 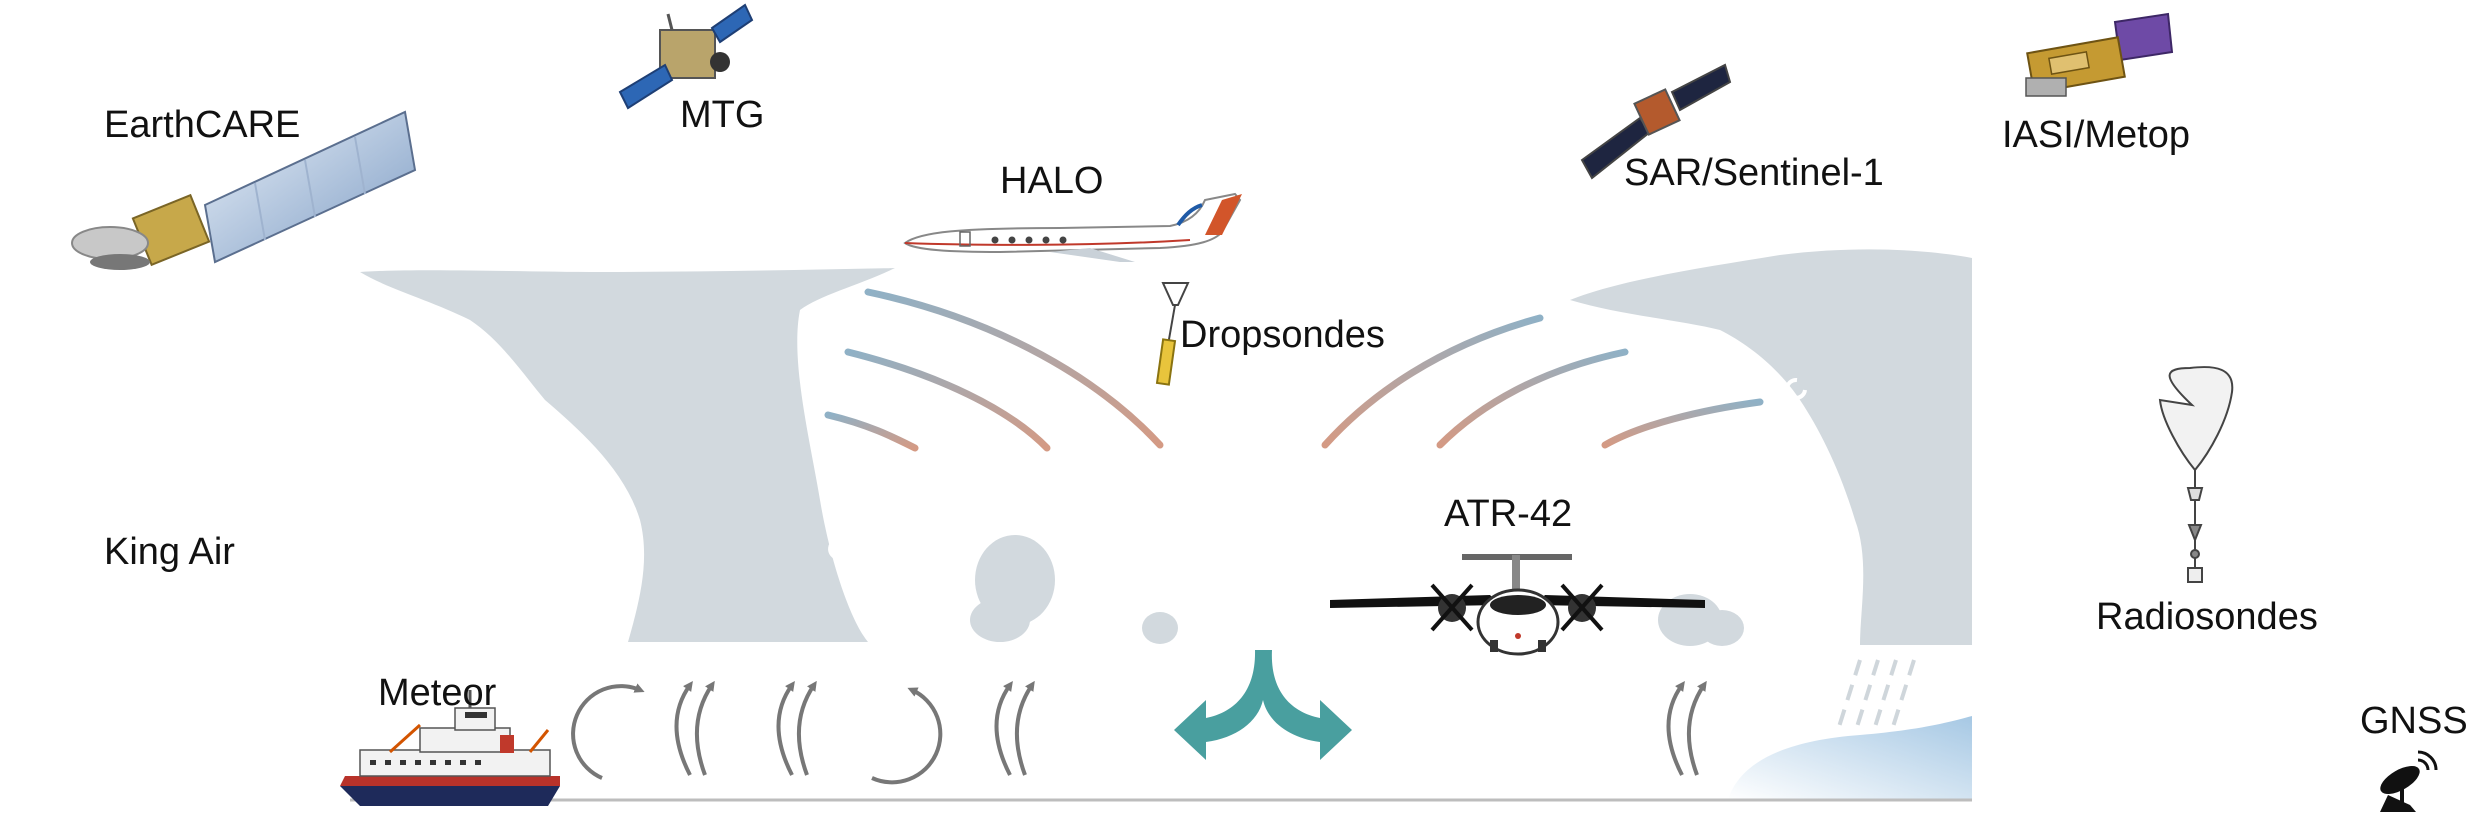 I want to click on mtg-label: MTG, so click(x=722, y=115).